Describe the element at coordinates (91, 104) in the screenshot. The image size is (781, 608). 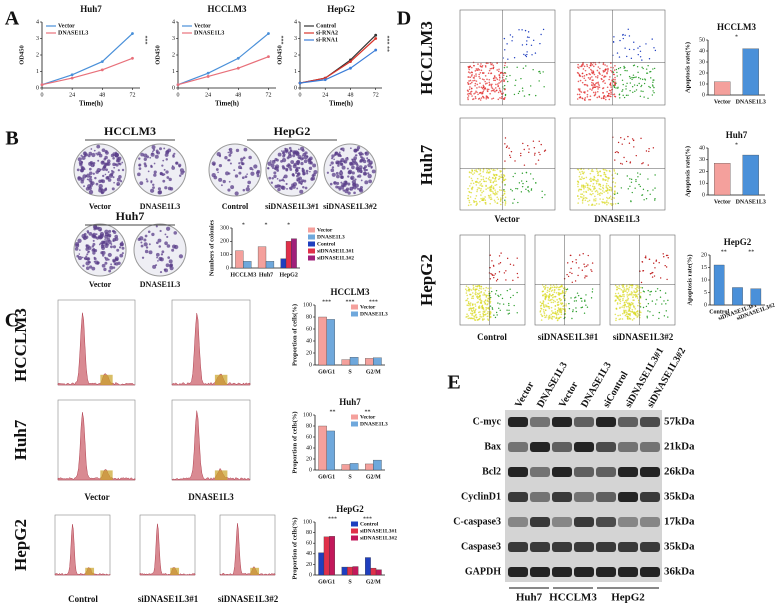
I see `x-axis-label: Time(h)` at that location.